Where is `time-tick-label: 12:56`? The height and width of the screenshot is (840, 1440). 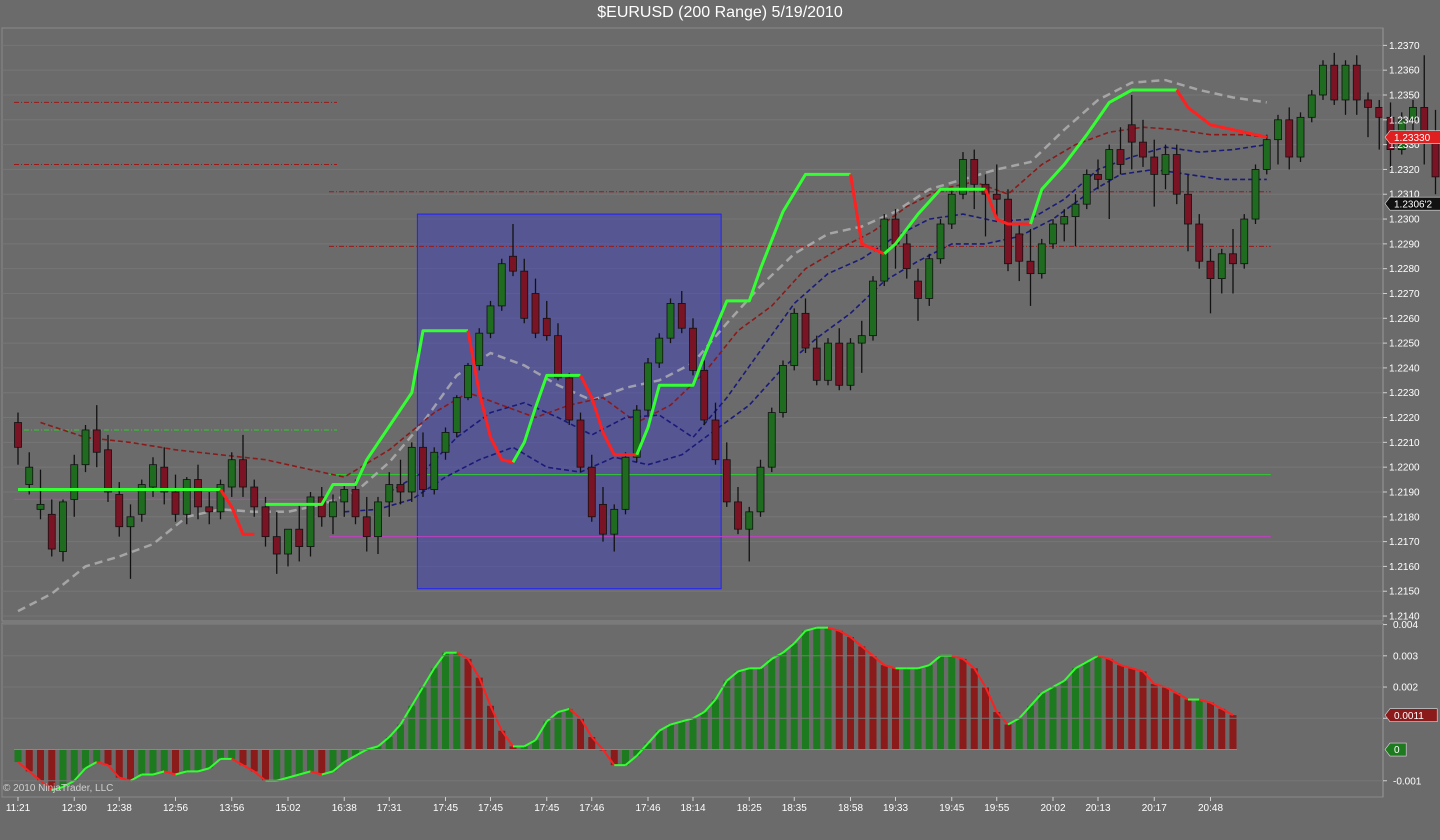 time-tick-label: 12:56 is located at coordinates (175, 808).